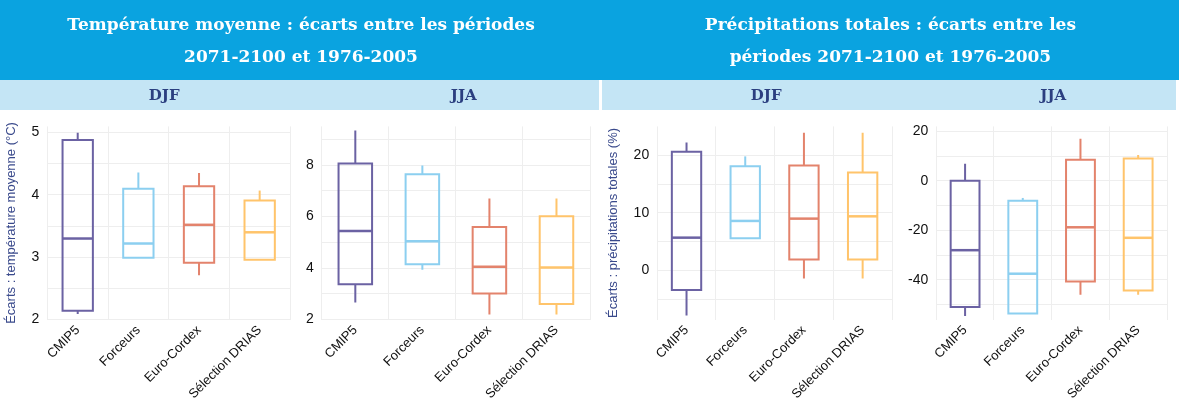 This screenshot has height=405, width=1179. Describe the element at coordinates (918, 229) in the screenshot. I see `y-tick-label: -20` at that location.